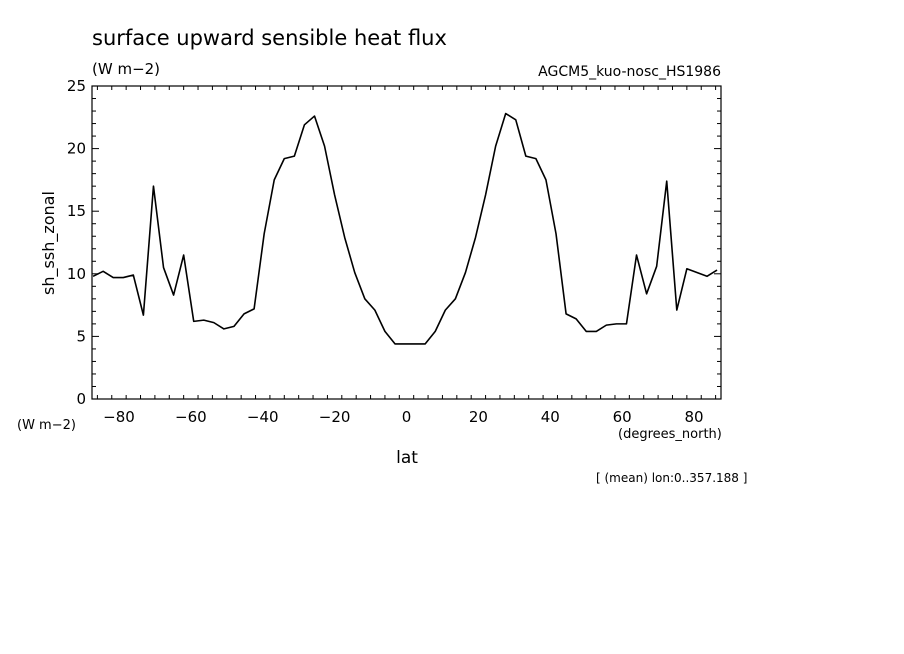 This screenshot has width=904, height=654. I want to click on chart-title: surface upward sensible heat flux, so click(269, 38).